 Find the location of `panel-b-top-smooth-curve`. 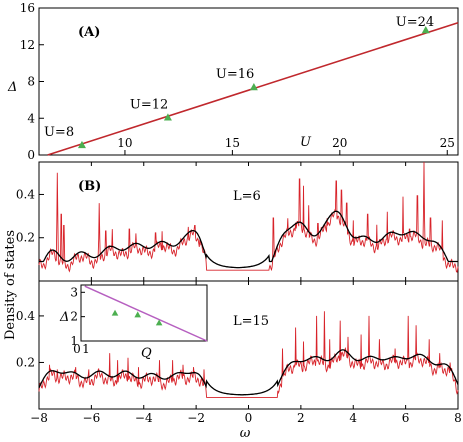

panel-b-top-smooth-curve is located at coordinates (248, 239).